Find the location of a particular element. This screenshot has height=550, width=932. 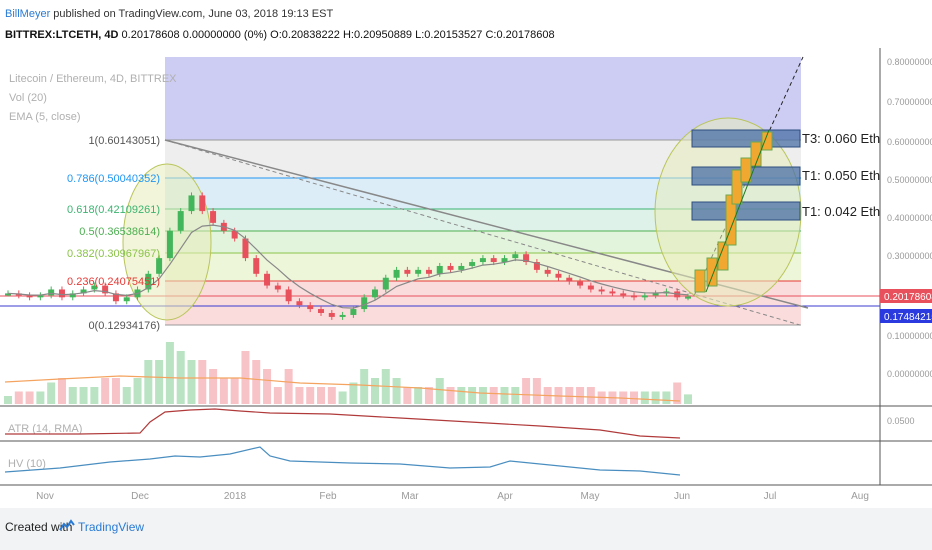

price-tick-4: 0.50000000 is located at coordinates (909, 180).